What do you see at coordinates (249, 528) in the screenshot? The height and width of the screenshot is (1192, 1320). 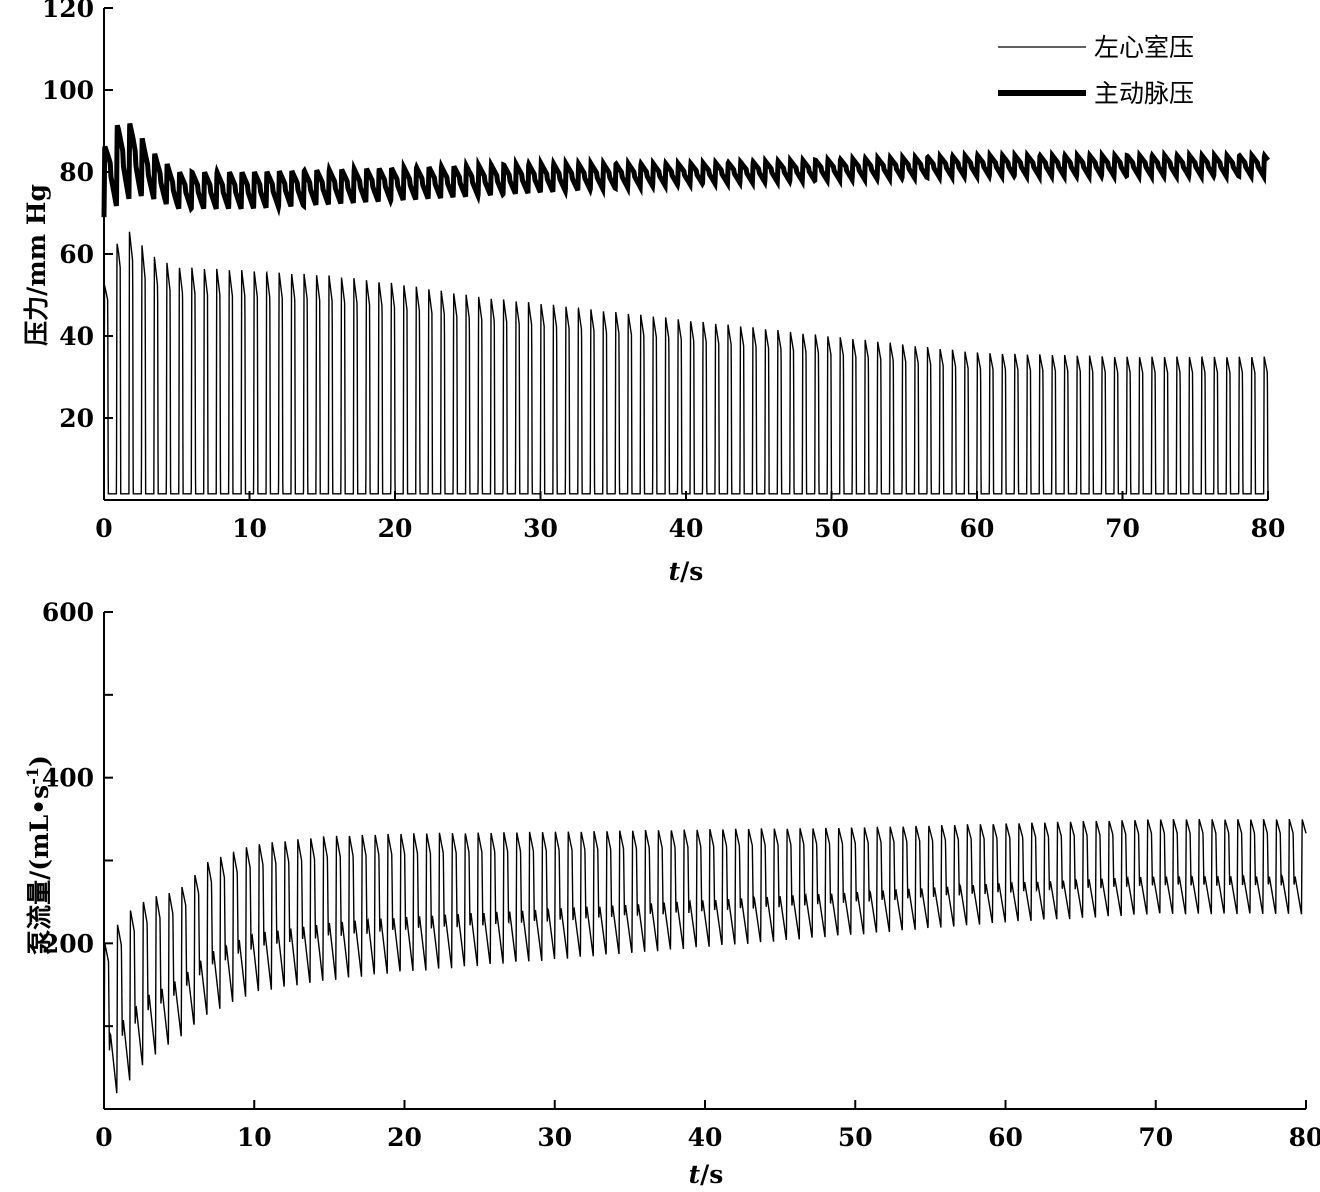 I see `pressure-x-tick-label: 10` at bounding box center [249, 528].